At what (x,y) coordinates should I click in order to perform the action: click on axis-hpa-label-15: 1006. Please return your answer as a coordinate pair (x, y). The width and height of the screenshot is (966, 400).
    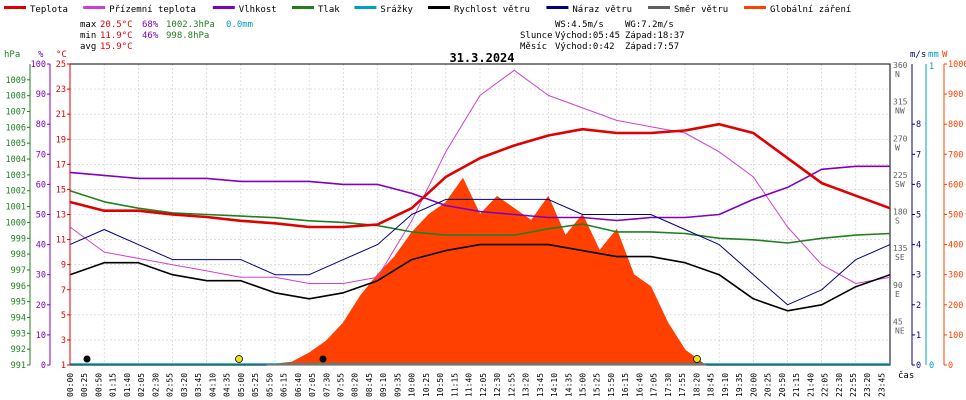
    Looking at the image, I should click on (16, 128).